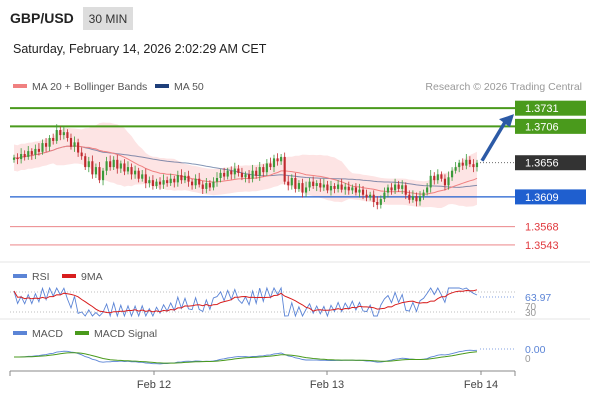 This screenshot has height=400, width=590. I want to click on forecast-arrow, so click(497, 138).